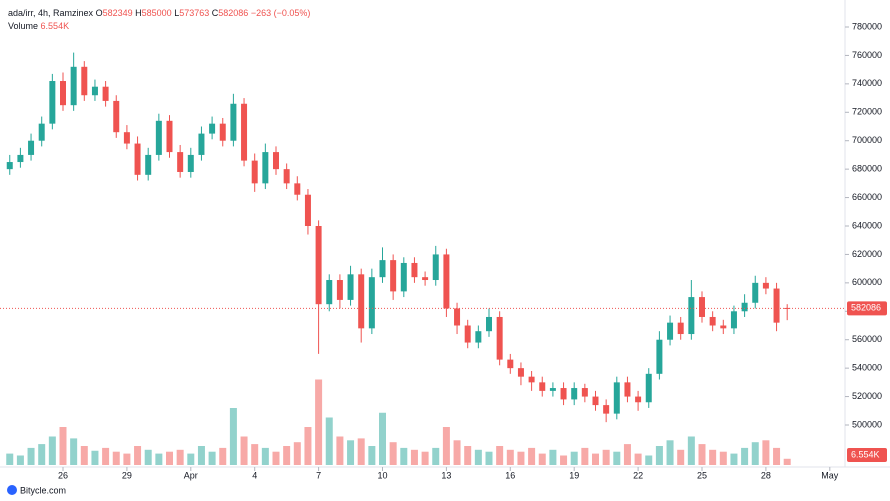 The height and width of the screenshot is (501, 890). Describe the element at coordinates (867, 254) in the screenshot. I see `y-tick-label: 620000` at that location.